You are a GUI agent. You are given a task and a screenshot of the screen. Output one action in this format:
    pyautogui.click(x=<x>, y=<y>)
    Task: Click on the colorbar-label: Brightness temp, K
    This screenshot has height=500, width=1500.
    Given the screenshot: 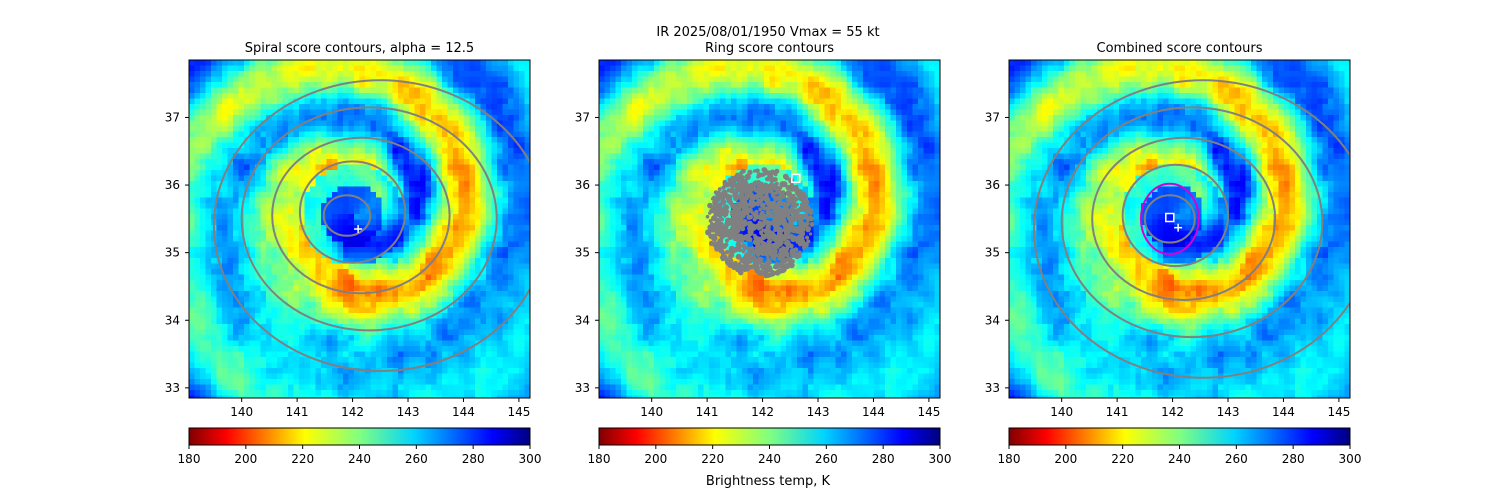 What is the action you would take?
    pyautogui.click(x=768, y=481)
    